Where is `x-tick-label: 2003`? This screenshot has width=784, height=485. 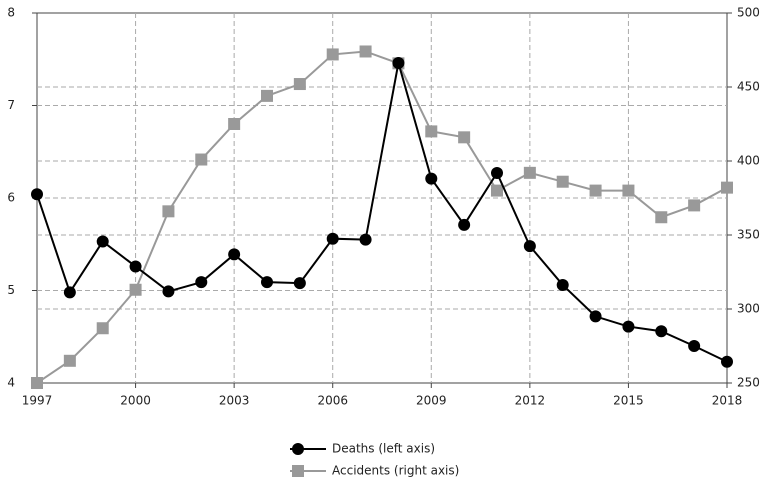
x-tick-label: 2003 is located at coordinates (234, 401).